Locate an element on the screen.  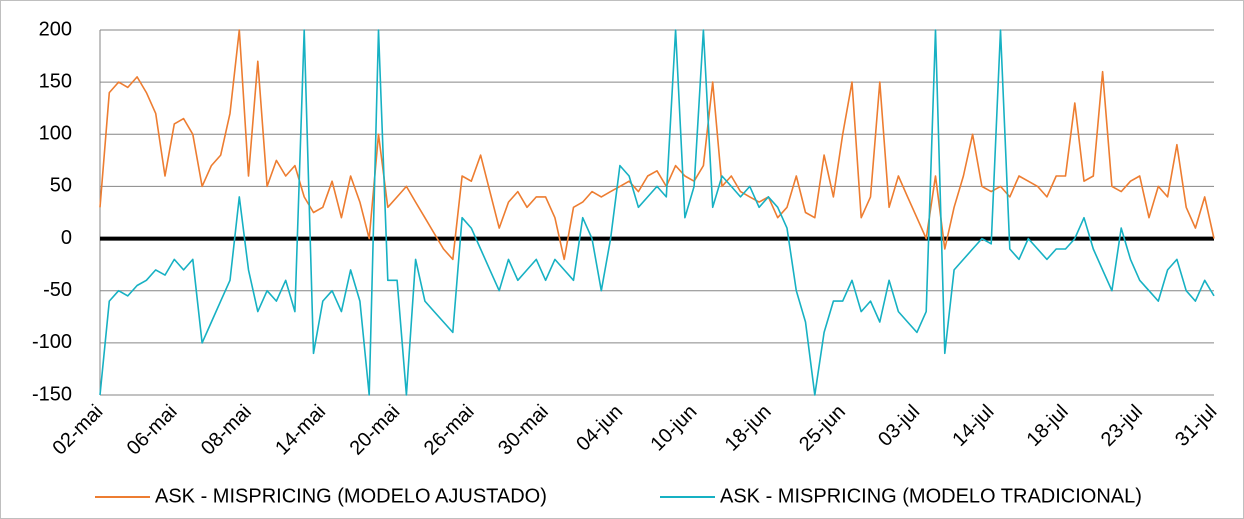
y-tick-label: 100 is located at coordinates (55, 134).